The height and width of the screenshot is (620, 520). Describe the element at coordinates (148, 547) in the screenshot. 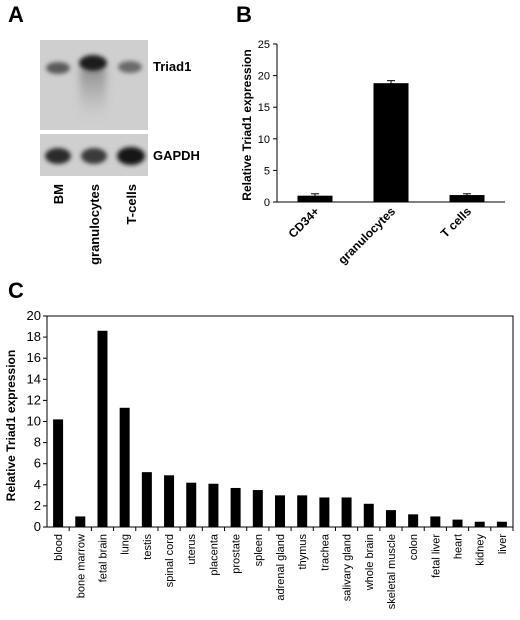

I see `chart-c-category-label: testis` at that location.